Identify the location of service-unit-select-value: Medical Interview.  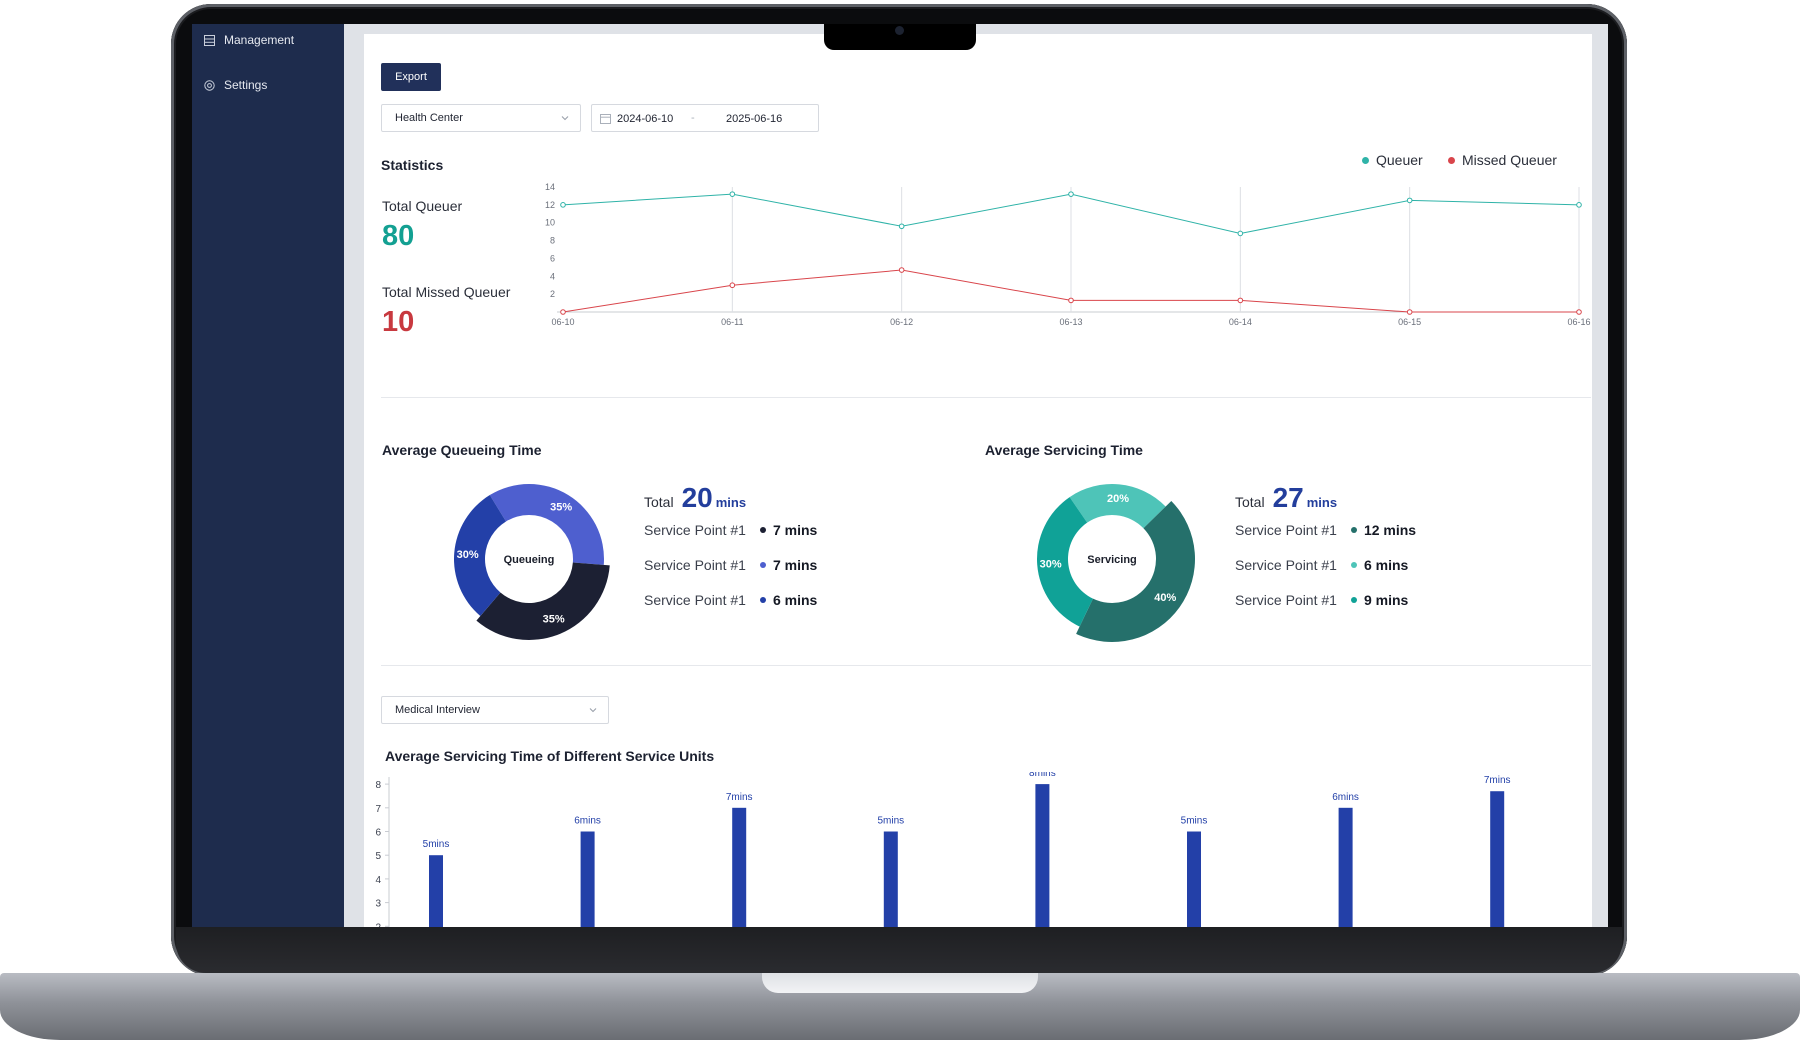
(437, 710).